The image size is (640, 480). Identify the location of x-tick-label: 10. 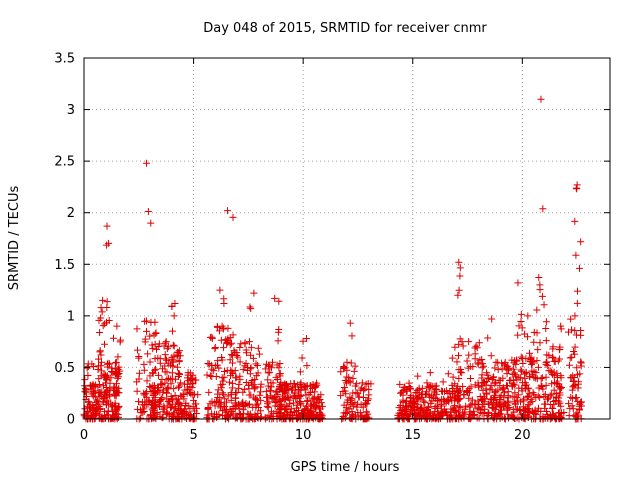
(303, 435).